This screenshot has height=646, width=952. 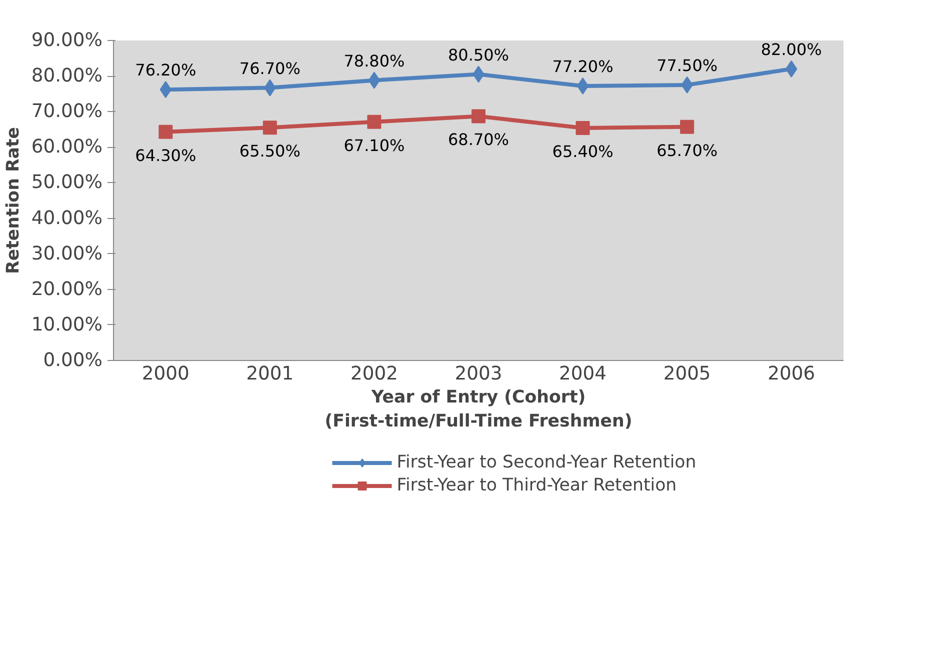 What do you see at coordinates (165, 155) in the screenshot?
I see `data-label: 64.30%` at bounding box center [165, 155].